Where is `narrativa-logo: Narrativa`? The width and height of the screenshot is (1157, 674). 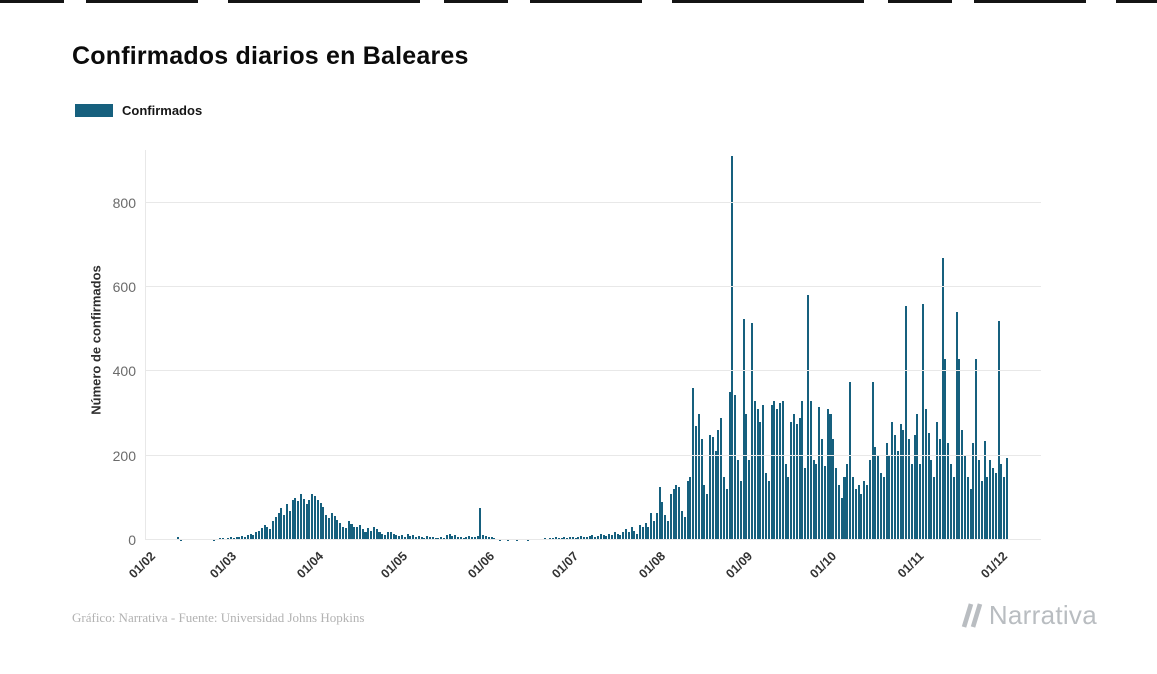
narrativa-logo: Narrativa is located at coordinates (1028, 615).